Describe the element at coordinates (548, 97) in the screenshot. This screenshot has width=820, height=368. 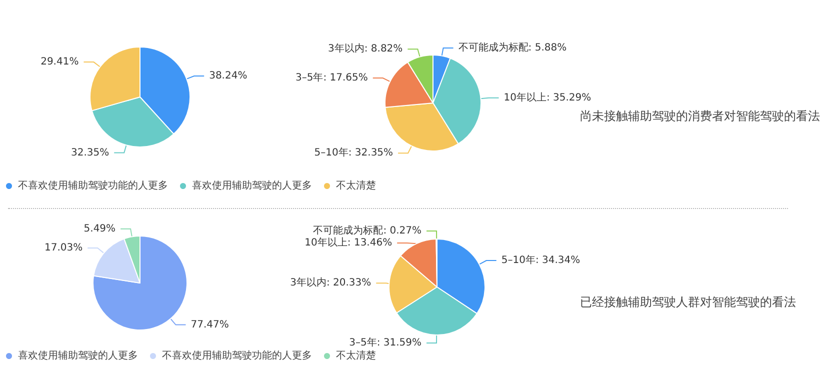
I see `slice-label: 10年以上: 35.29%` at that location.